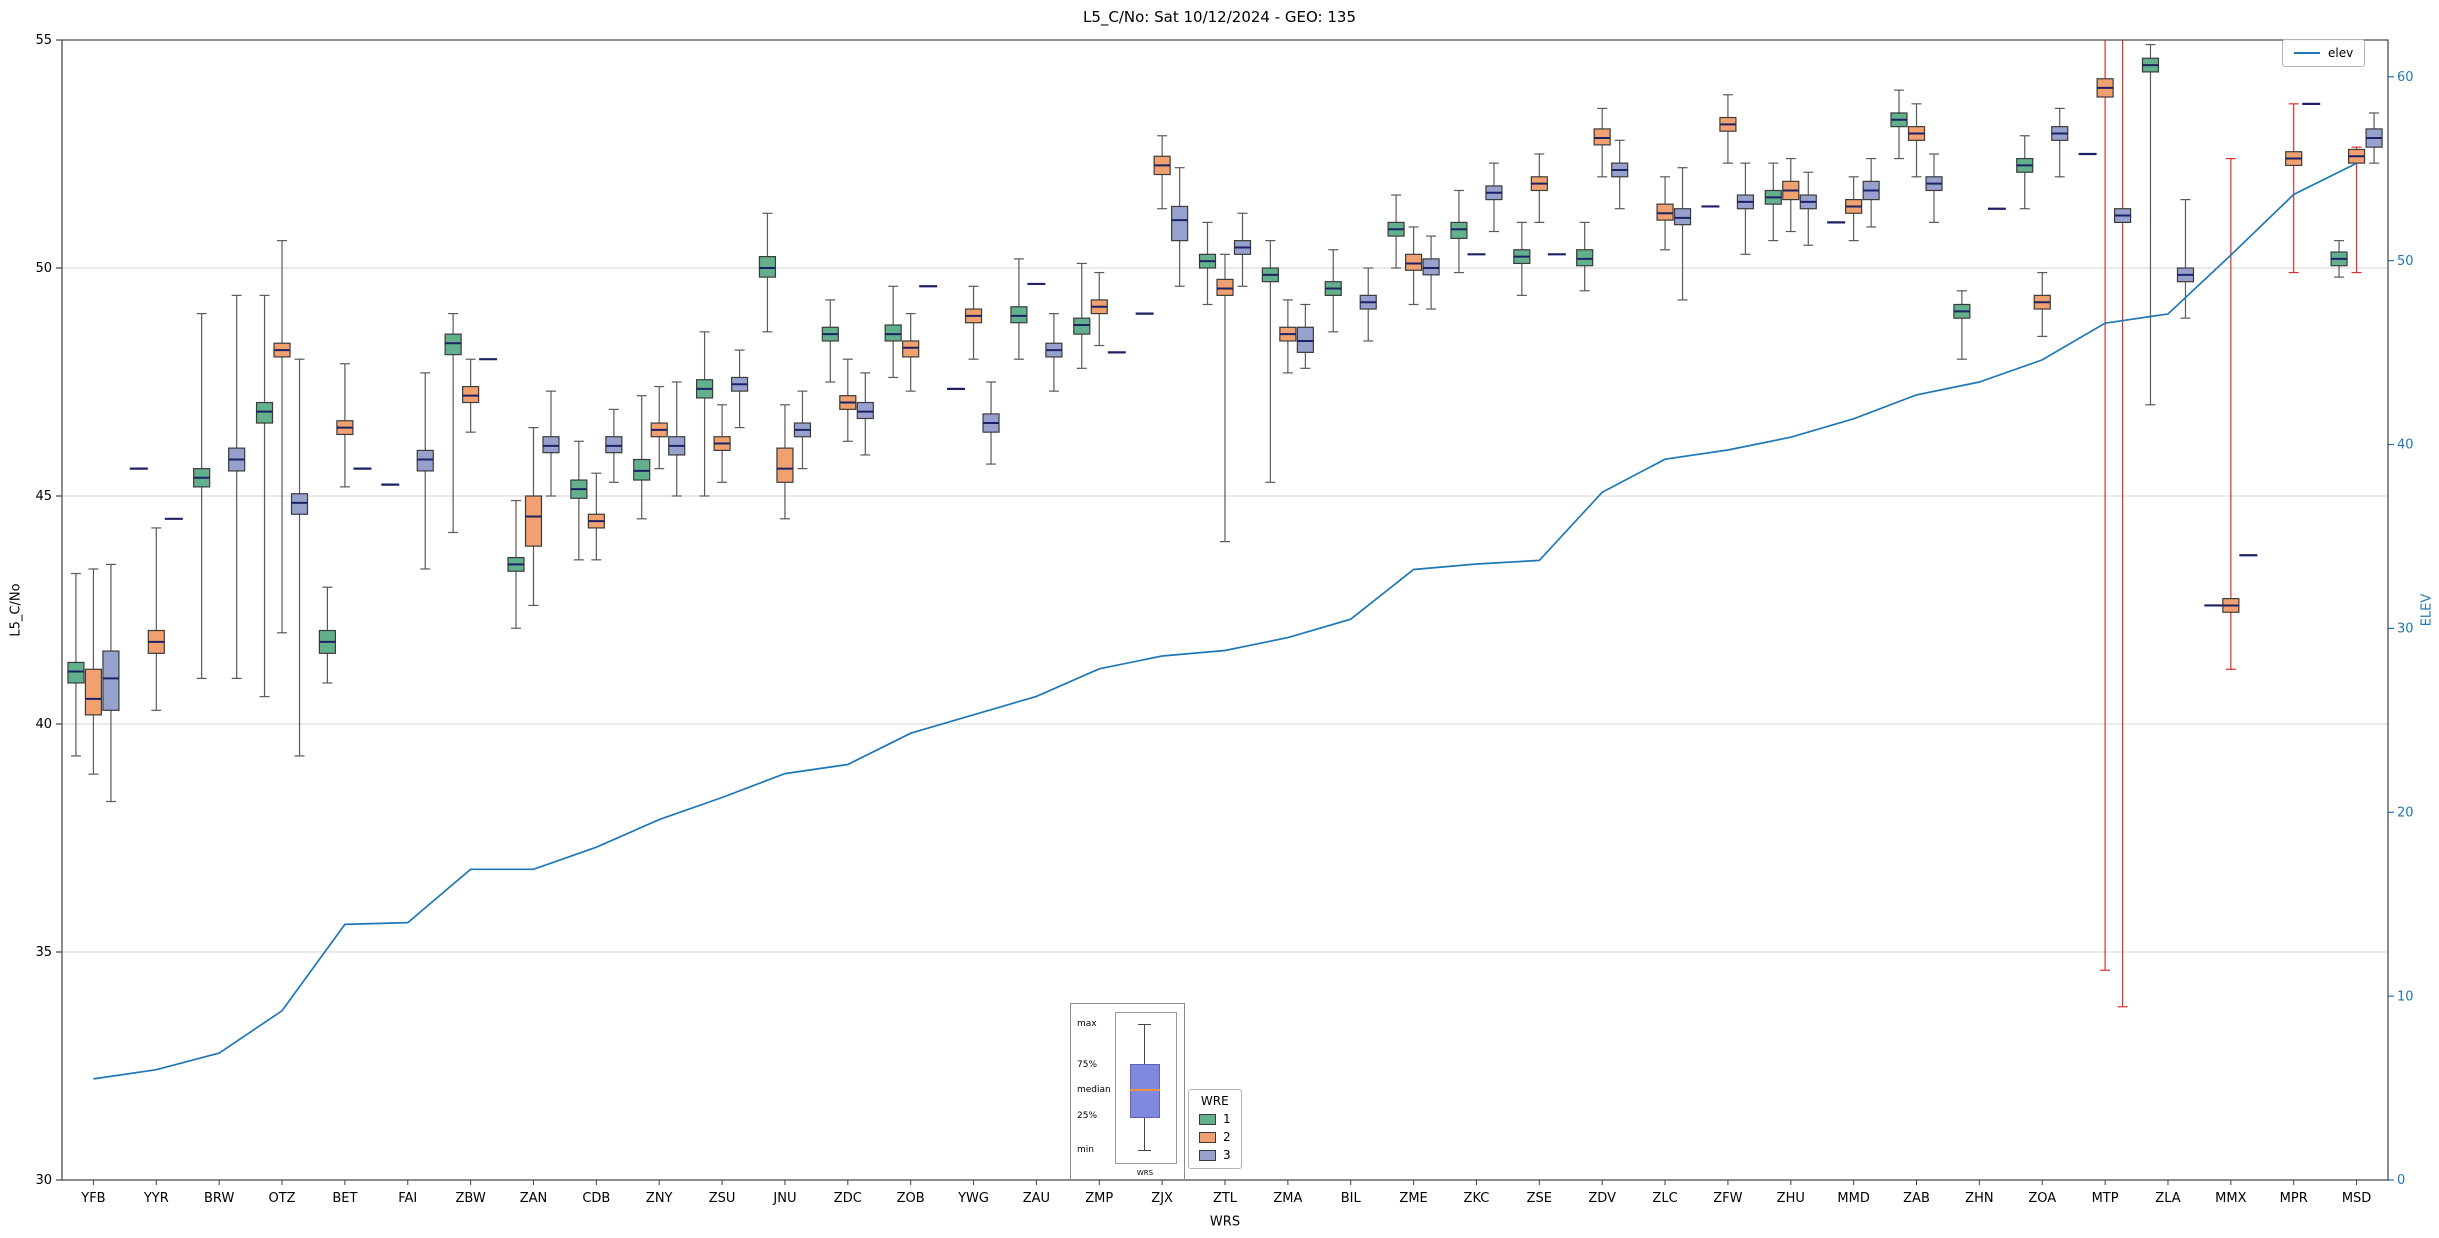  Describe the element at coordinates (219, 1198) in the screenshot. I see `x-tick-label: BRW` at that location.